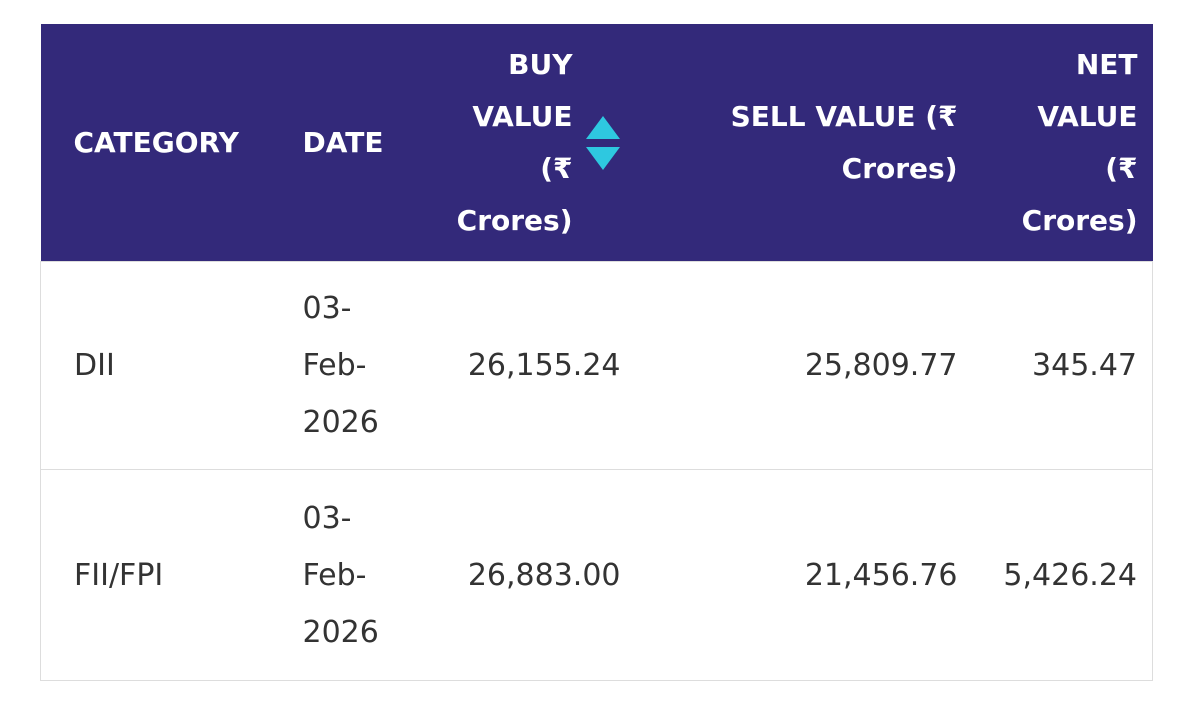  Describe the element at coordinates (534, 575) in the screenshot. I see `table-cell: 26,883.00` at that location.